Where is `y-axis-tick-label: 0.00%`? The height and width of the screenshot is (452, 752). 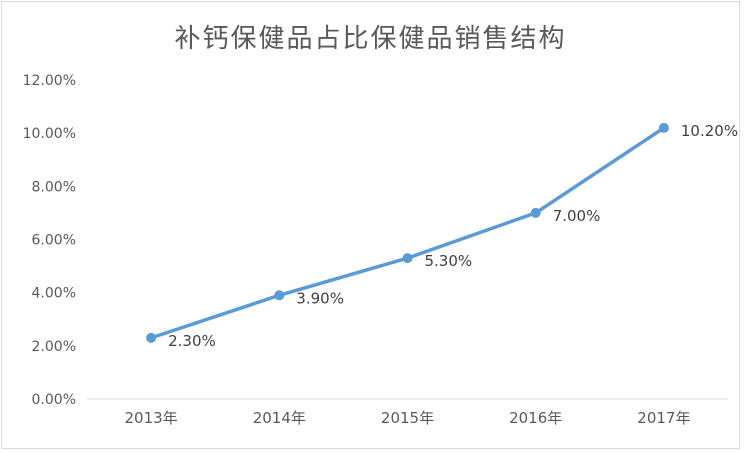 y-axis-tick-label: 0.00% is located at coordinates (54, 400).